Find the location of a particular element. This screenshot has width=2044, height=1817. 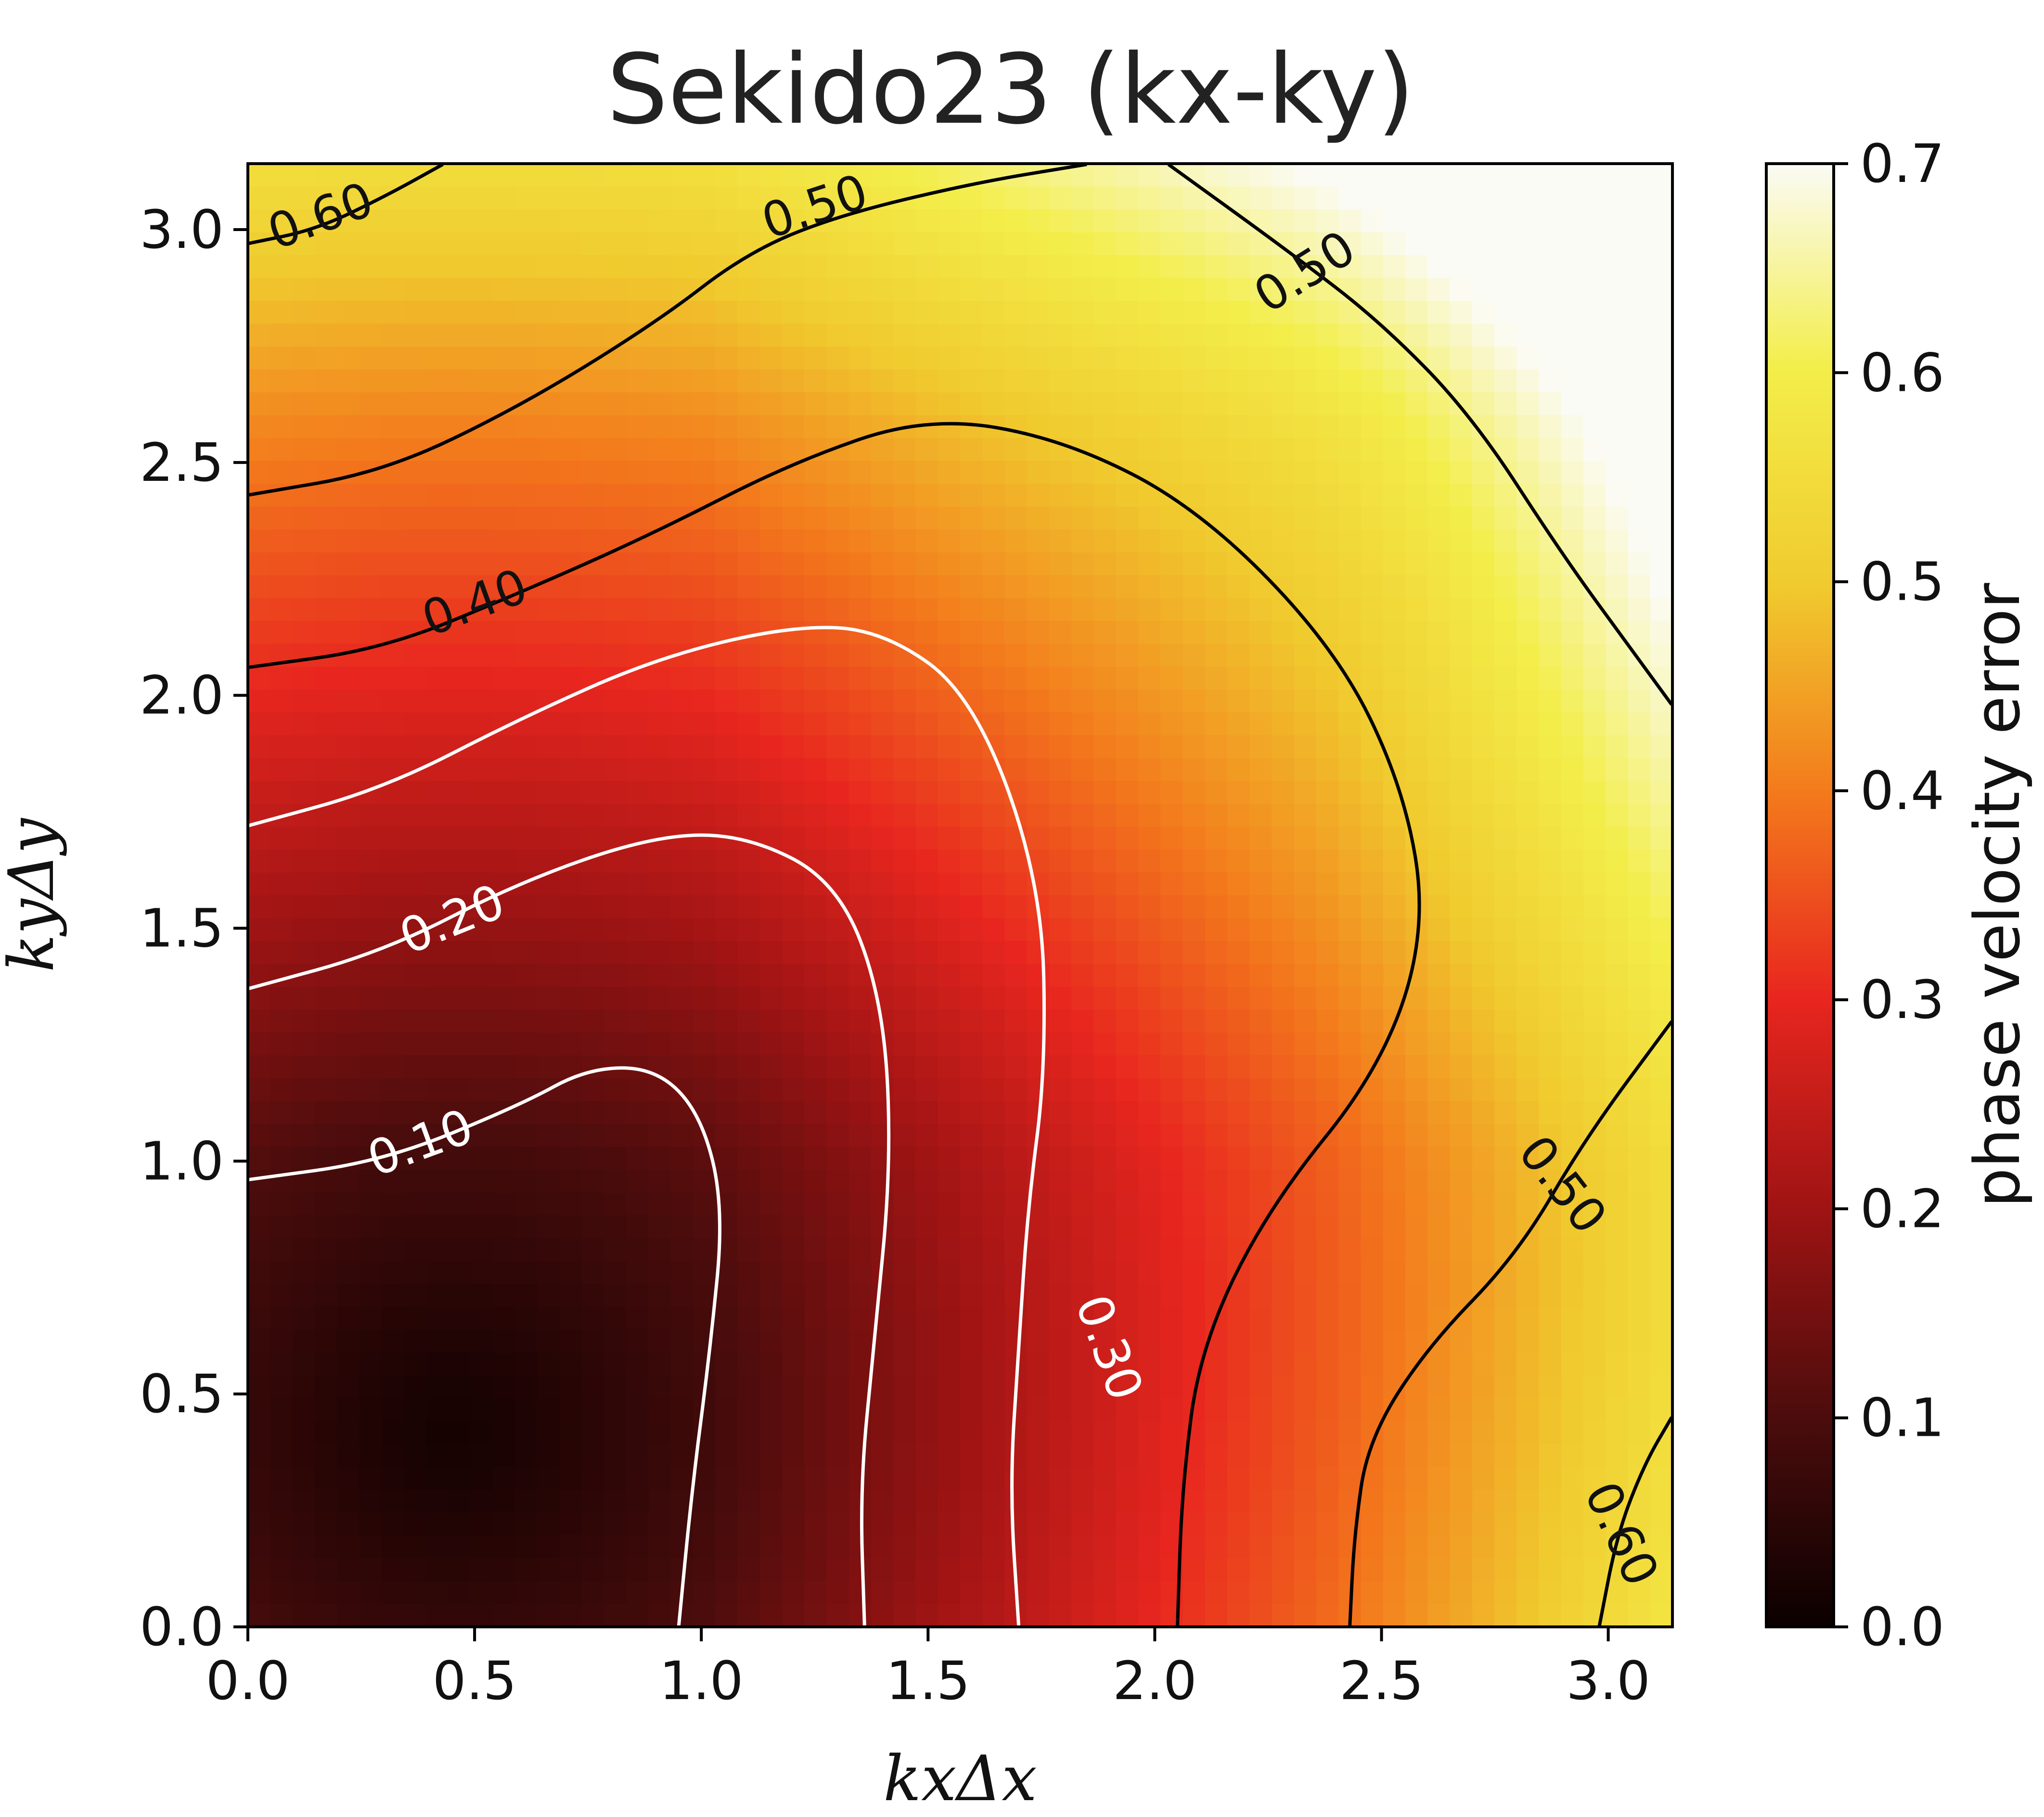

x-tick-label: 1.5 is located at coordinates (928, 1681).